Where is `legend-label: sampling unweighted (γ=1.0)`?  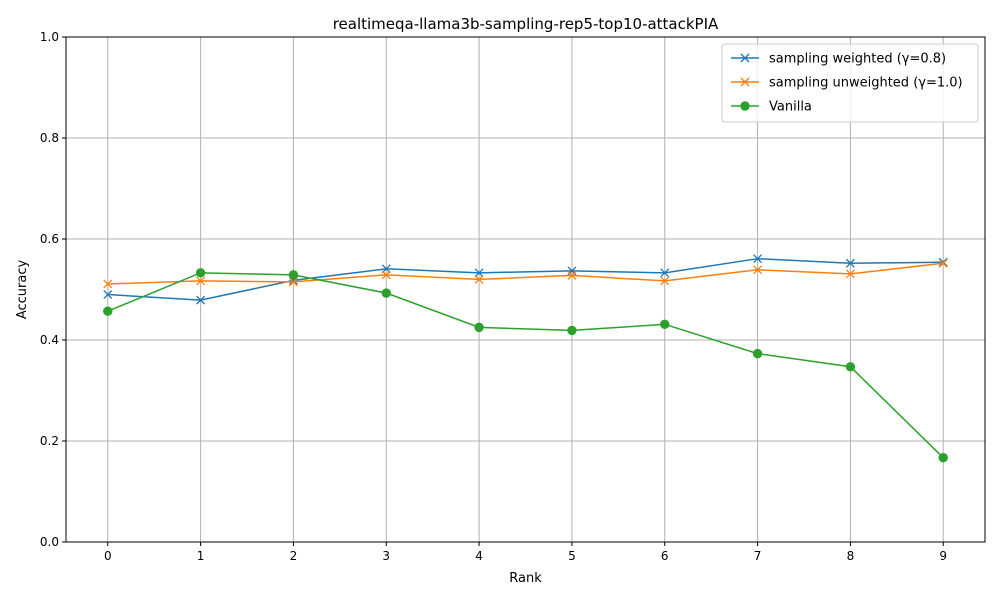
legend-label: sampling unweighted (γ=1.0) is located at coordinates (866, 83).